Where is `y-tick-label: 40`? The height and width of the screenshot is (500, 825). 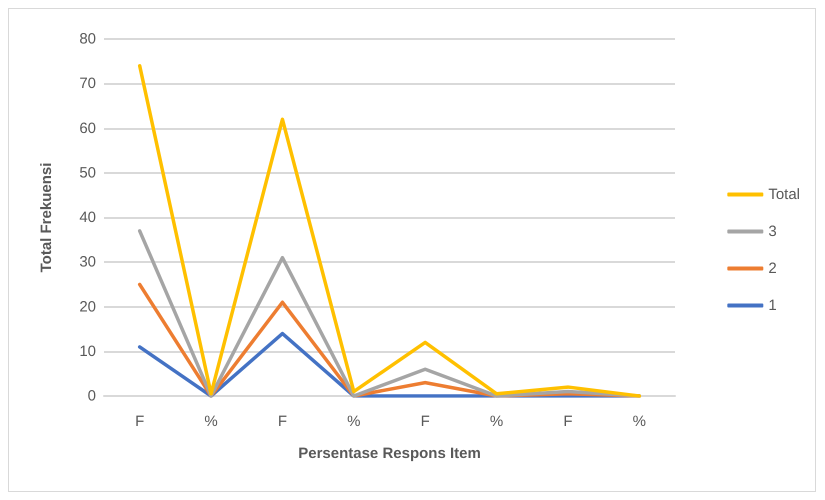 y-tick-label: 40 is located at coordinates (87, 217).